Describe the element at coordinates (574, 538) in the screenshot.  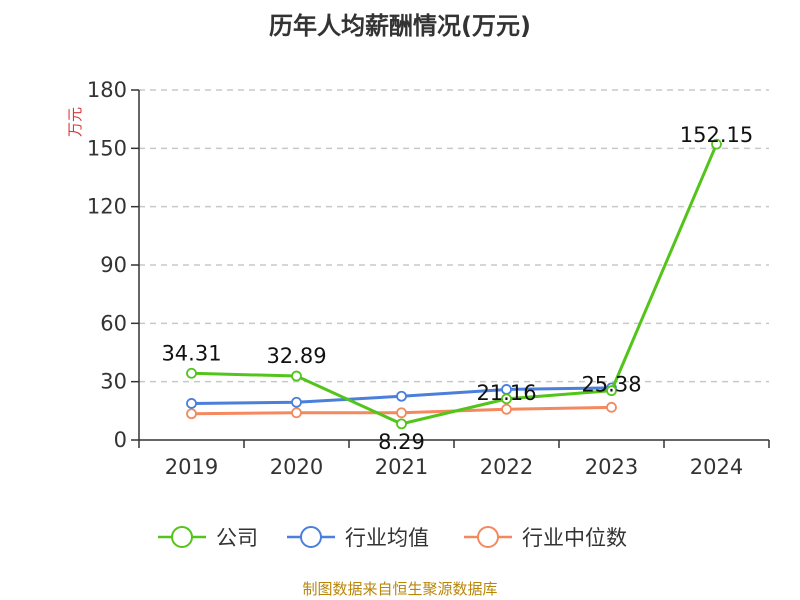
I see `legend-label: 行业中位数` at that location.